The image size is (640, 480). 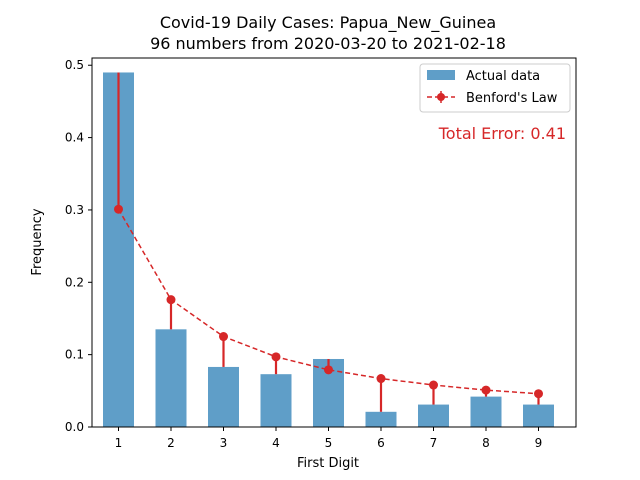 I want to click on legend-bar-label: Actual data, so click(x=503, y=76).